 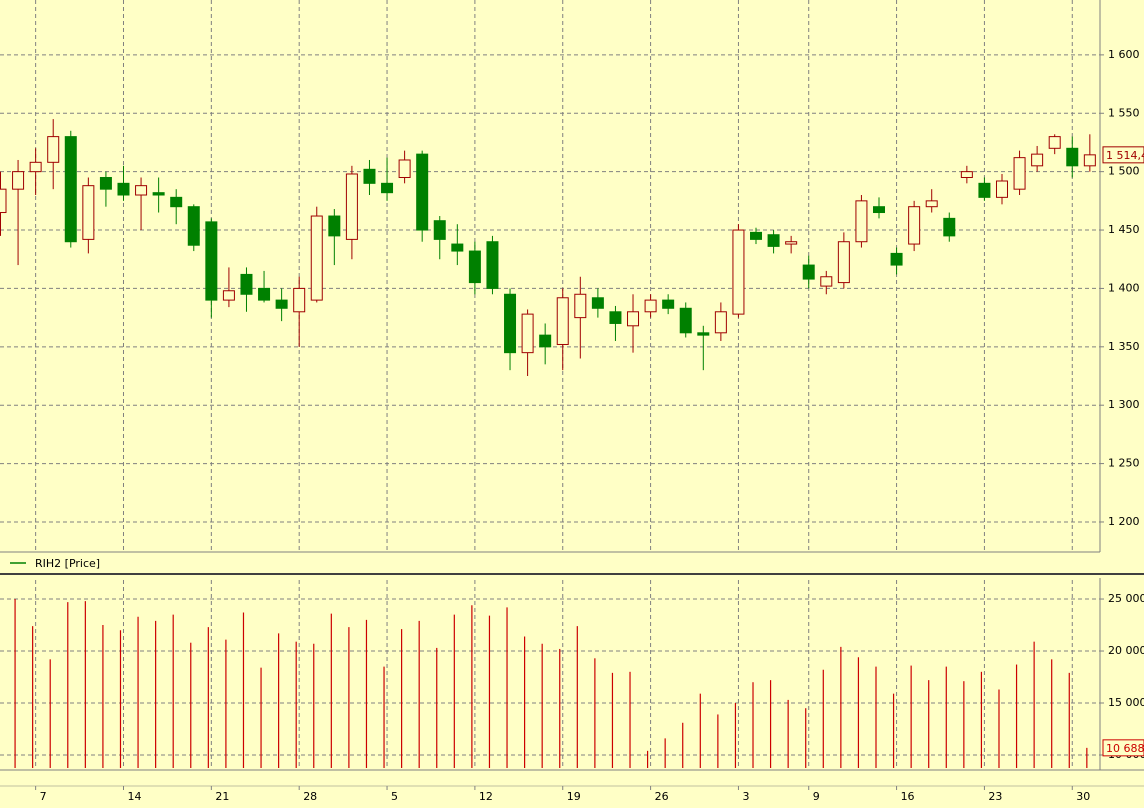 What do you see at coordinates (1124, 229) in the screenshot?
I see `y-tick-label: 1 450` at bounding box center [1124, 229].